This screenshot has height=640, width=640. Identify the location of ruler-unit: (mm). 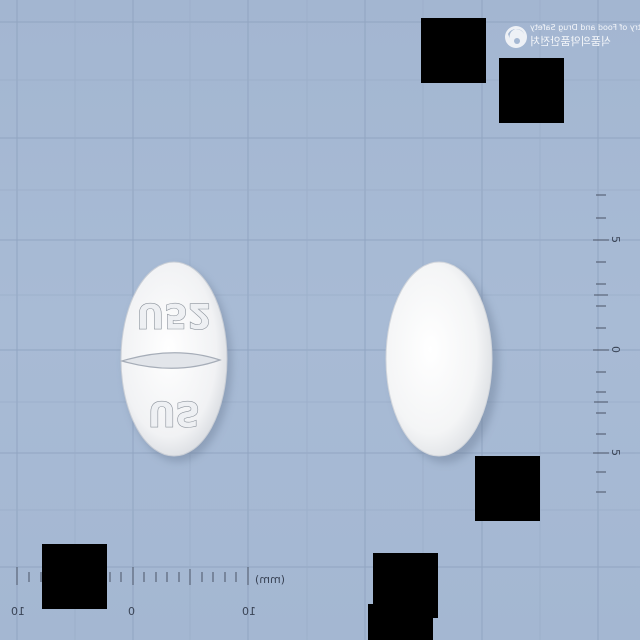
(270, 579).